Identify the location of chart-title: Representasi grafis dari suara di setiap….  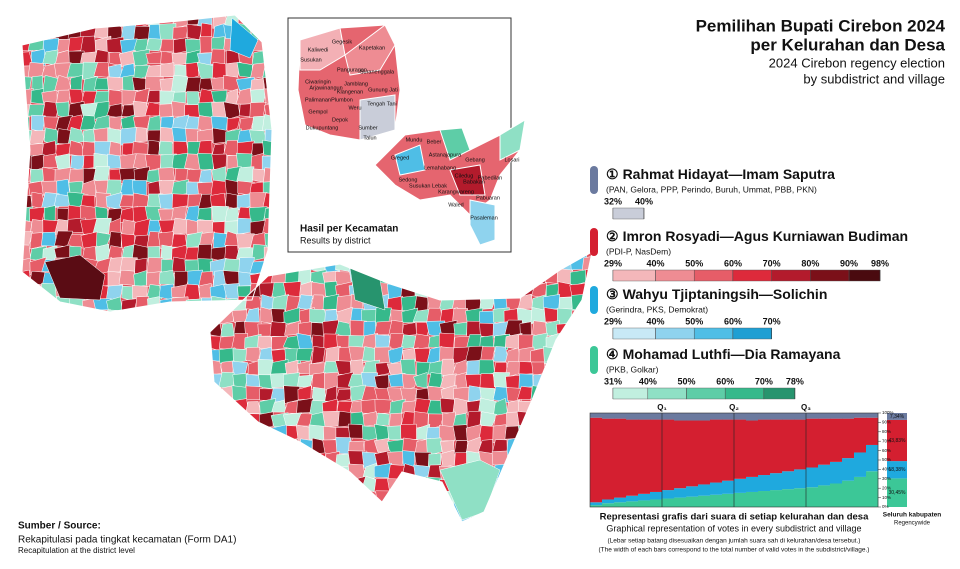
(734, 517).